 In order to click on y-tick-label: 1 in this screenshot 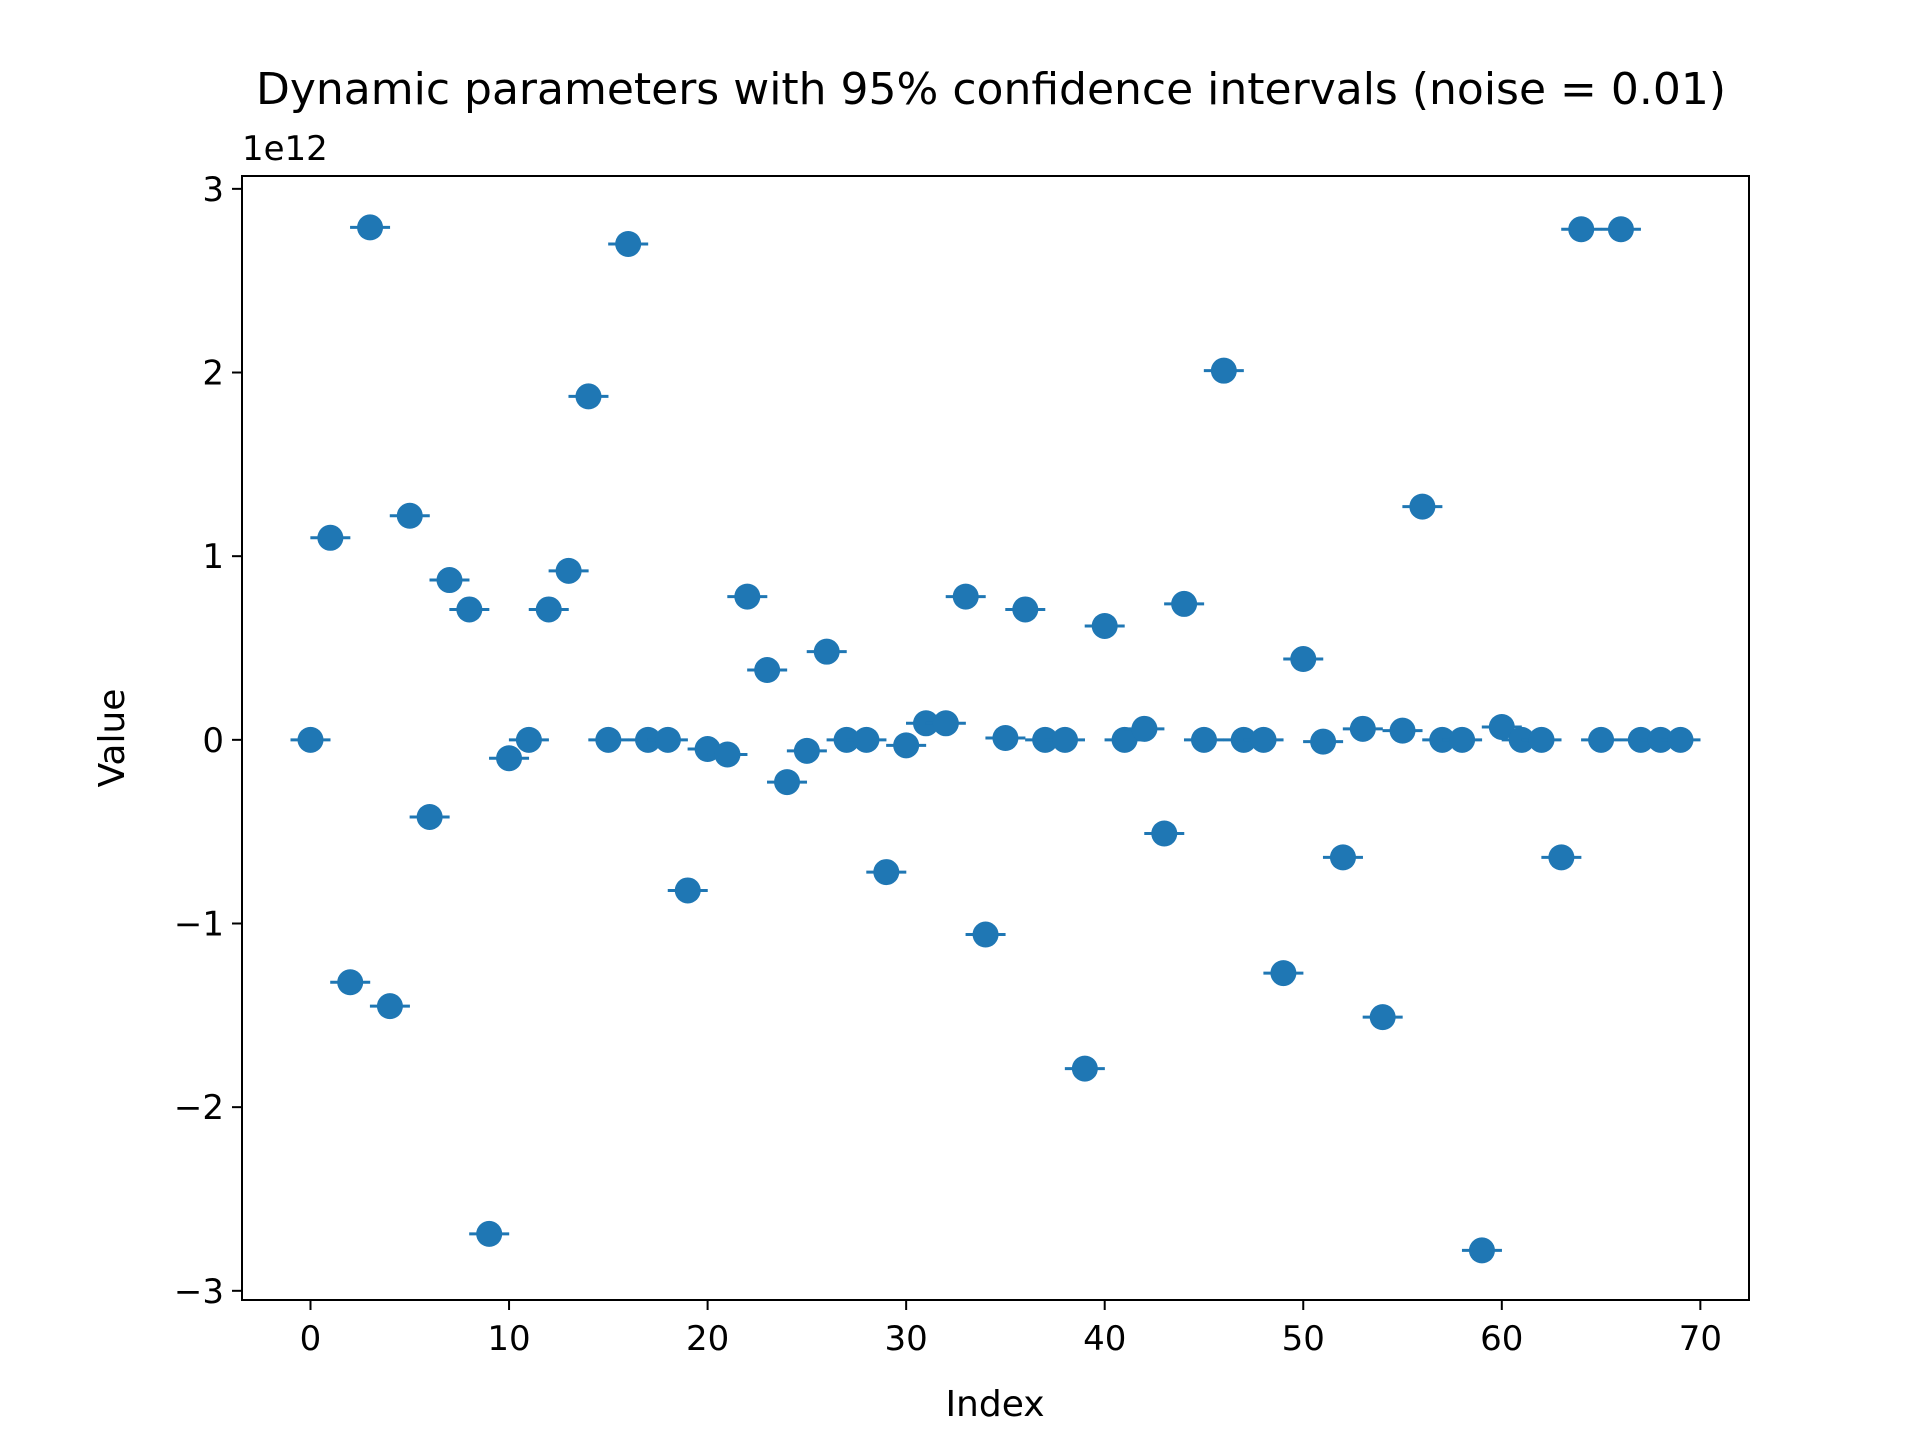, I will do `click(213, 557)`.